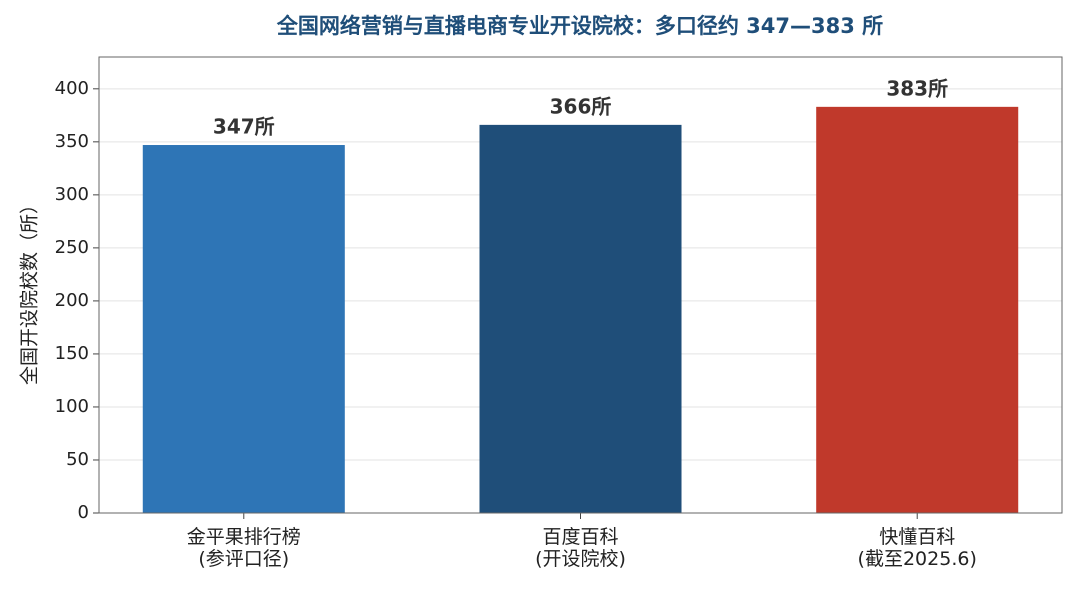 This screenshot has width=1080, height=592. I want to click on value-label: 366所, so click(581, 106).